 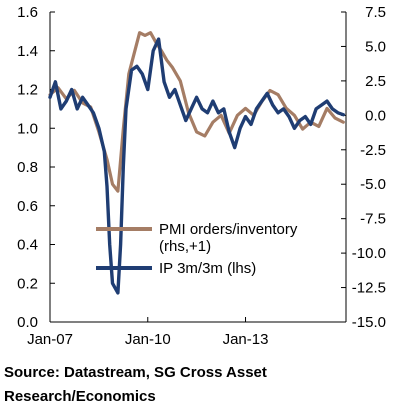 What do you see at coordinates (27, 245) in the screenshot?
I see `left-tick-label: 0.4` at bounding box center [27, 245].